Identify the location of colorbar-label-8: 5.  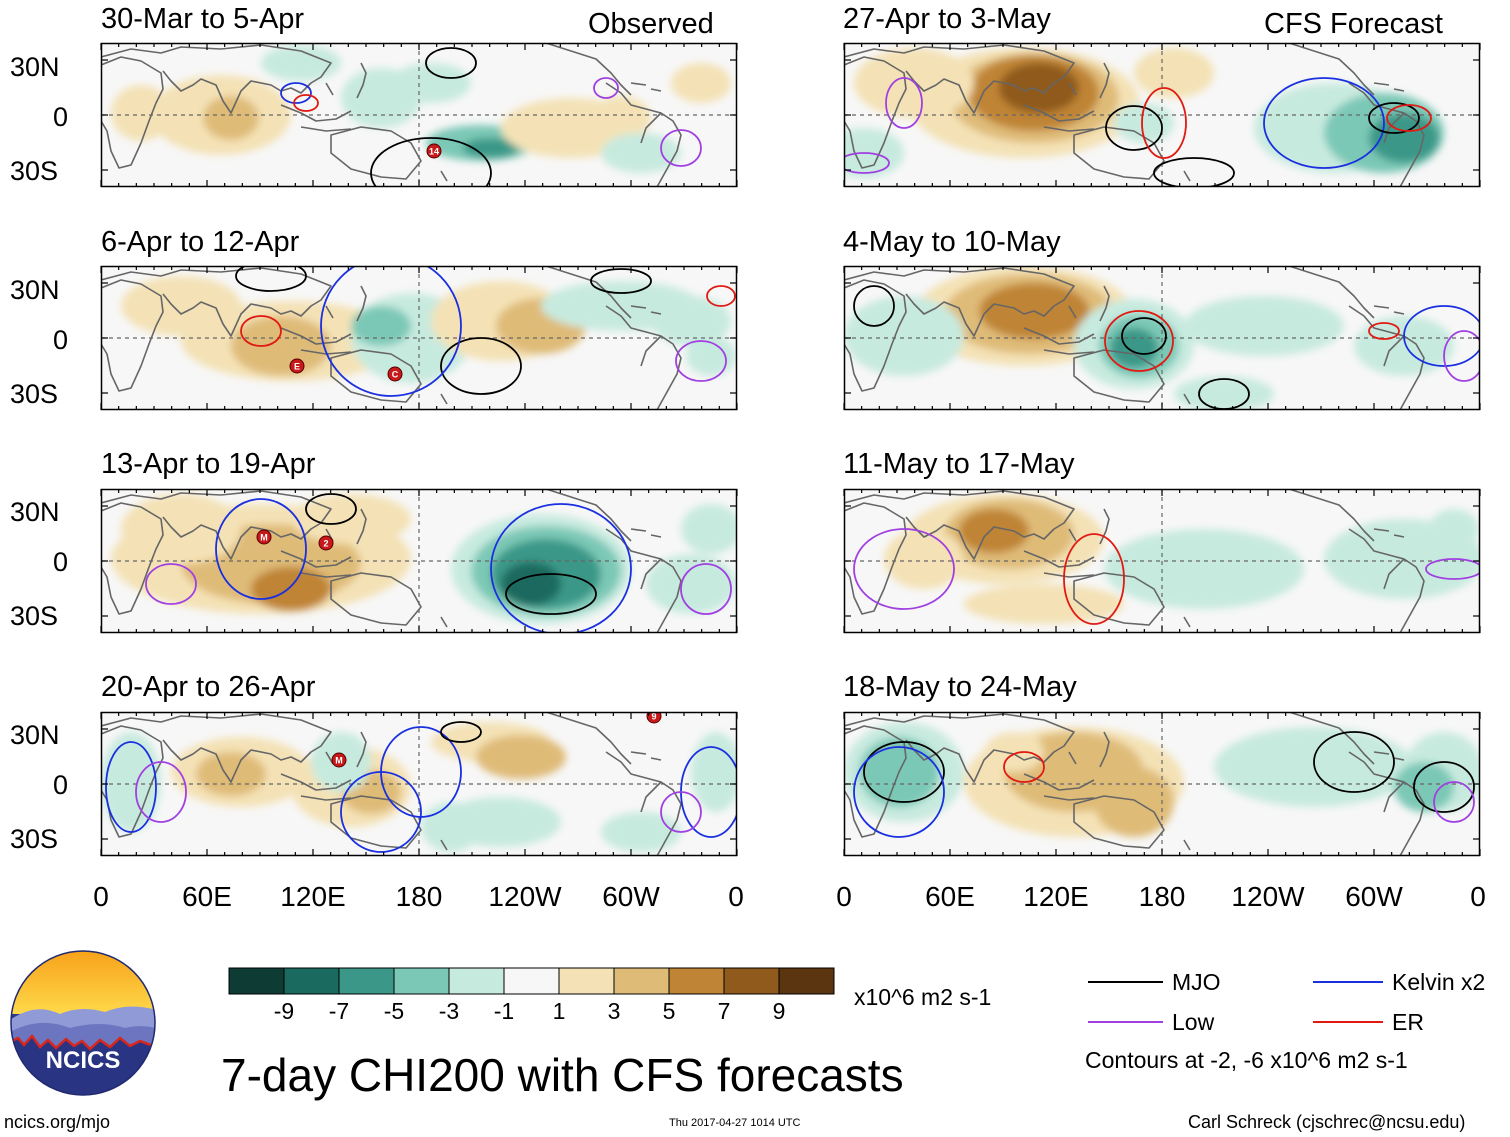
(669, 1011).